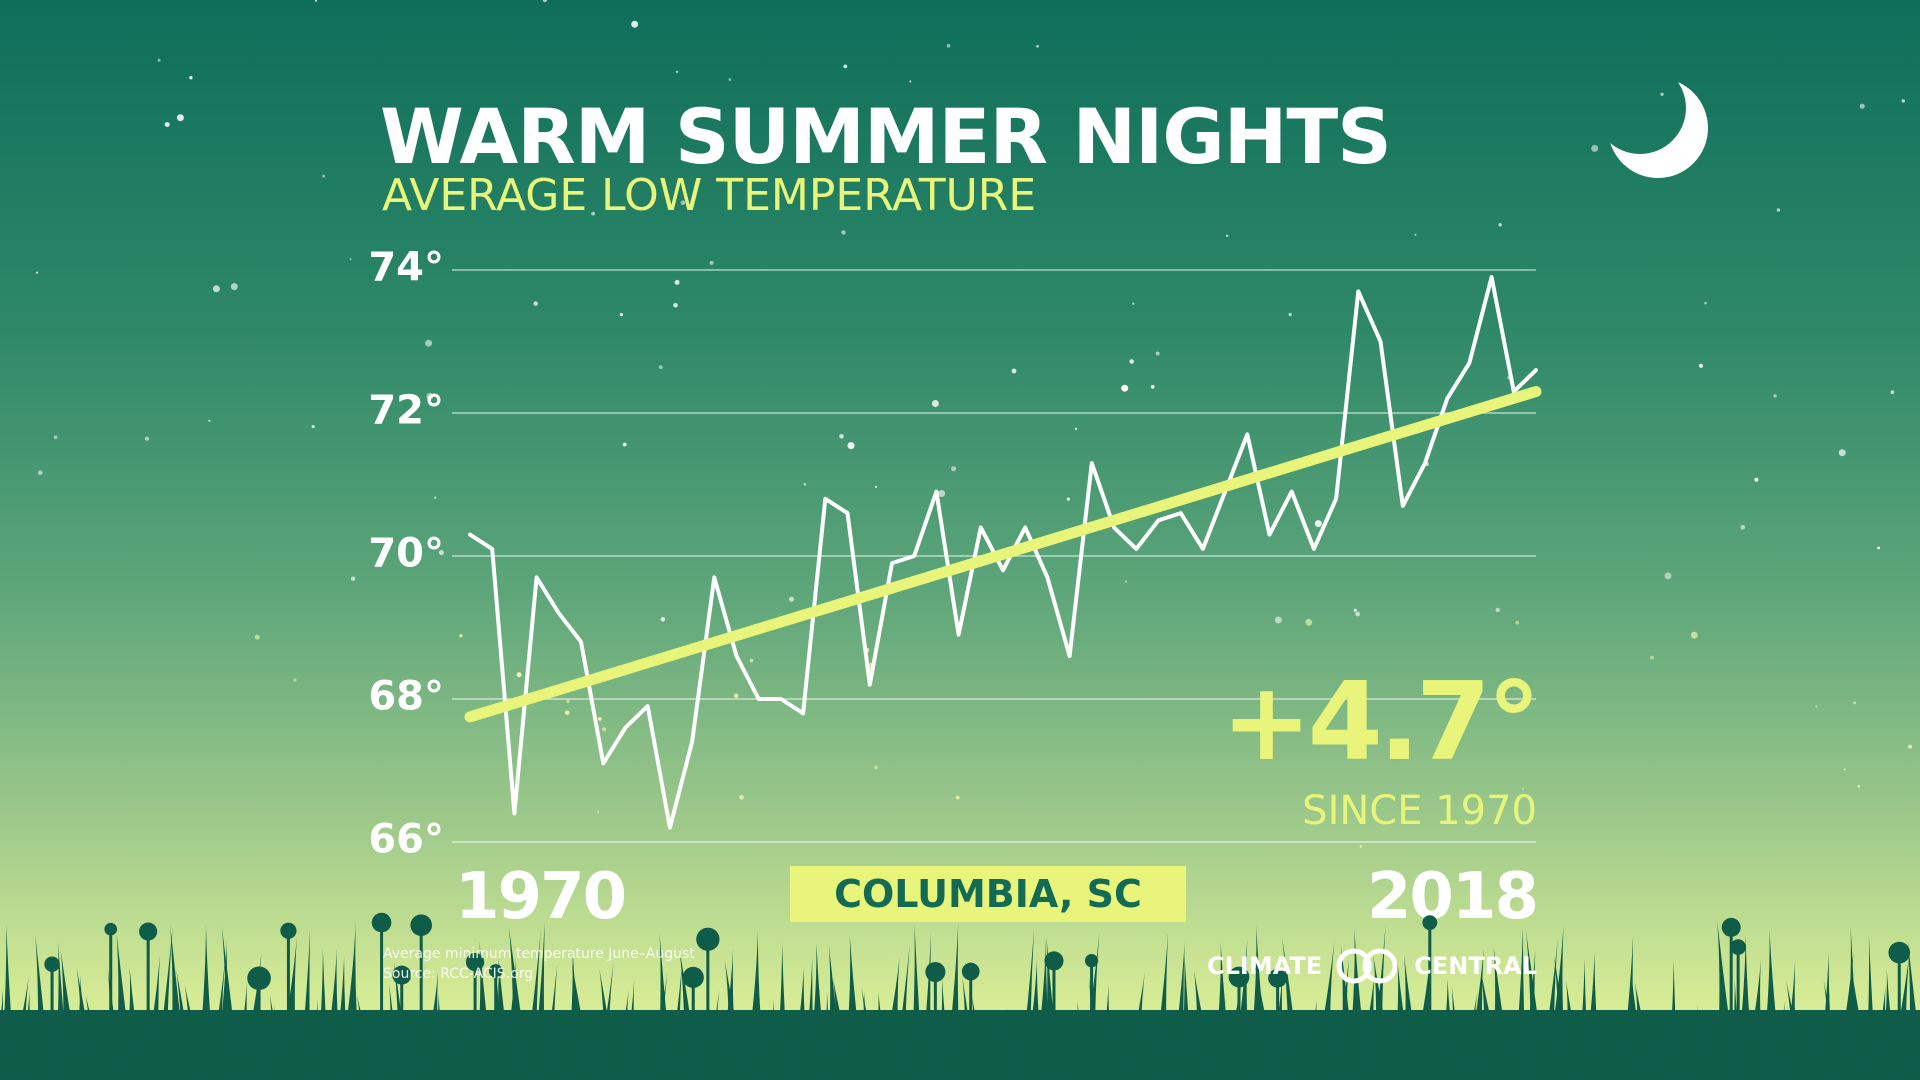  I want to click on y-tick-label: 72°, so click(406, 410).